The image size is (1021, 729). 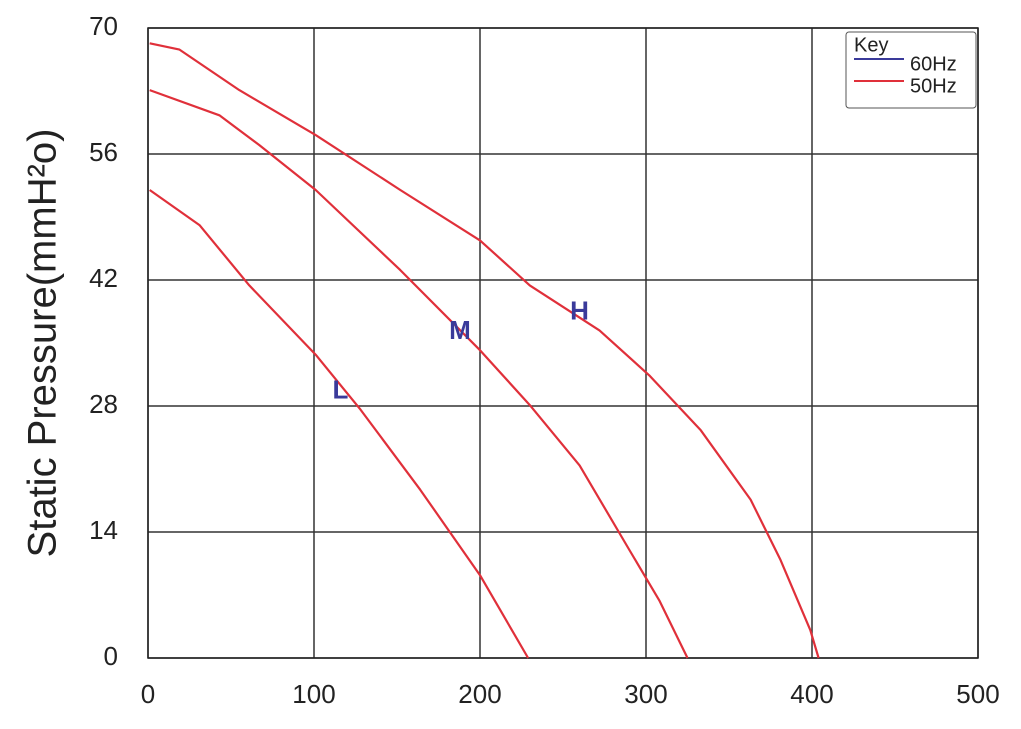 What do you see at coordinates (871, 45) in the screenshot?
I see `legend-title: Key` at bounding box center [871, 45].